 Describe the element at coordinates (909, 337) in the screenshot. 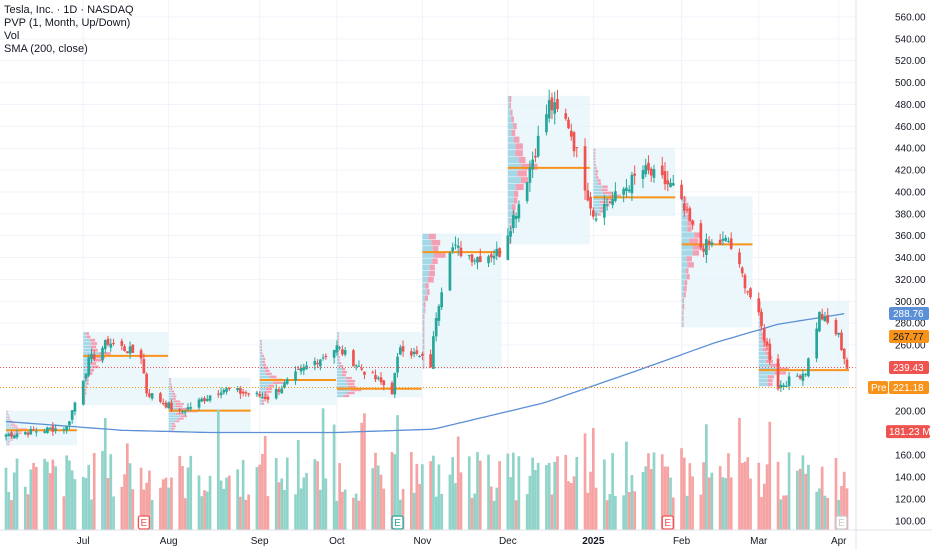

I see `poc-price-tag: 267.77` at that location.